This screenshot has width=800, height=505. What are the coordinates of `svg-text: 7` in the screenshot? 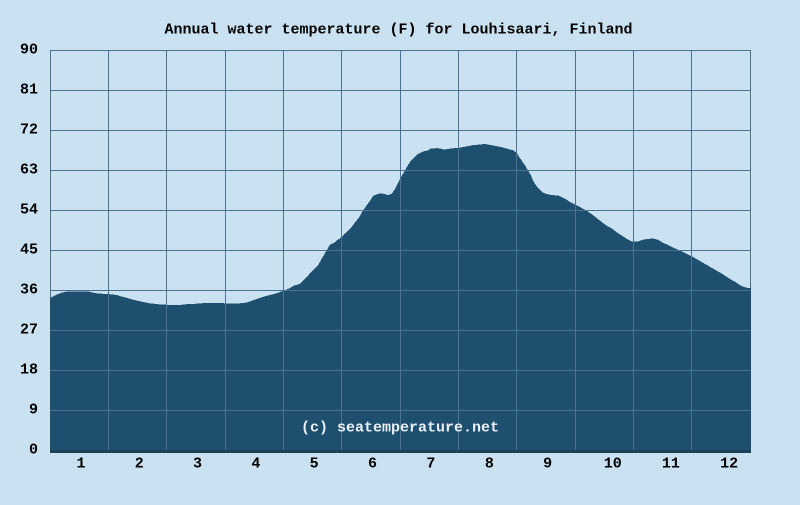 It's located at (430, 463).